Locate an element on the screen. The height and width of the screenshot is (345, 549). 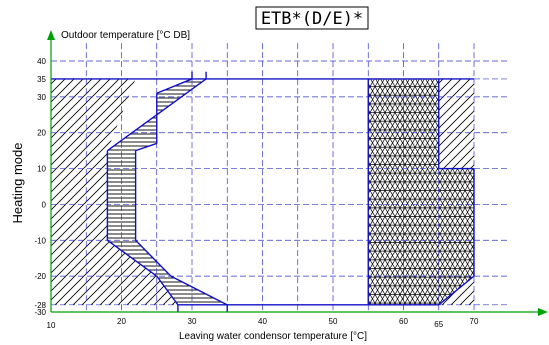
x-axis-arrow is located at coordinates (543, 312).